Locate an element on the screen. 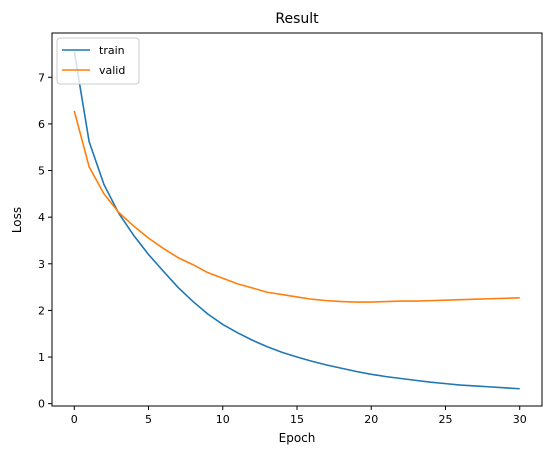  y-tick-label: 1 is located at coordinates (41, 357).